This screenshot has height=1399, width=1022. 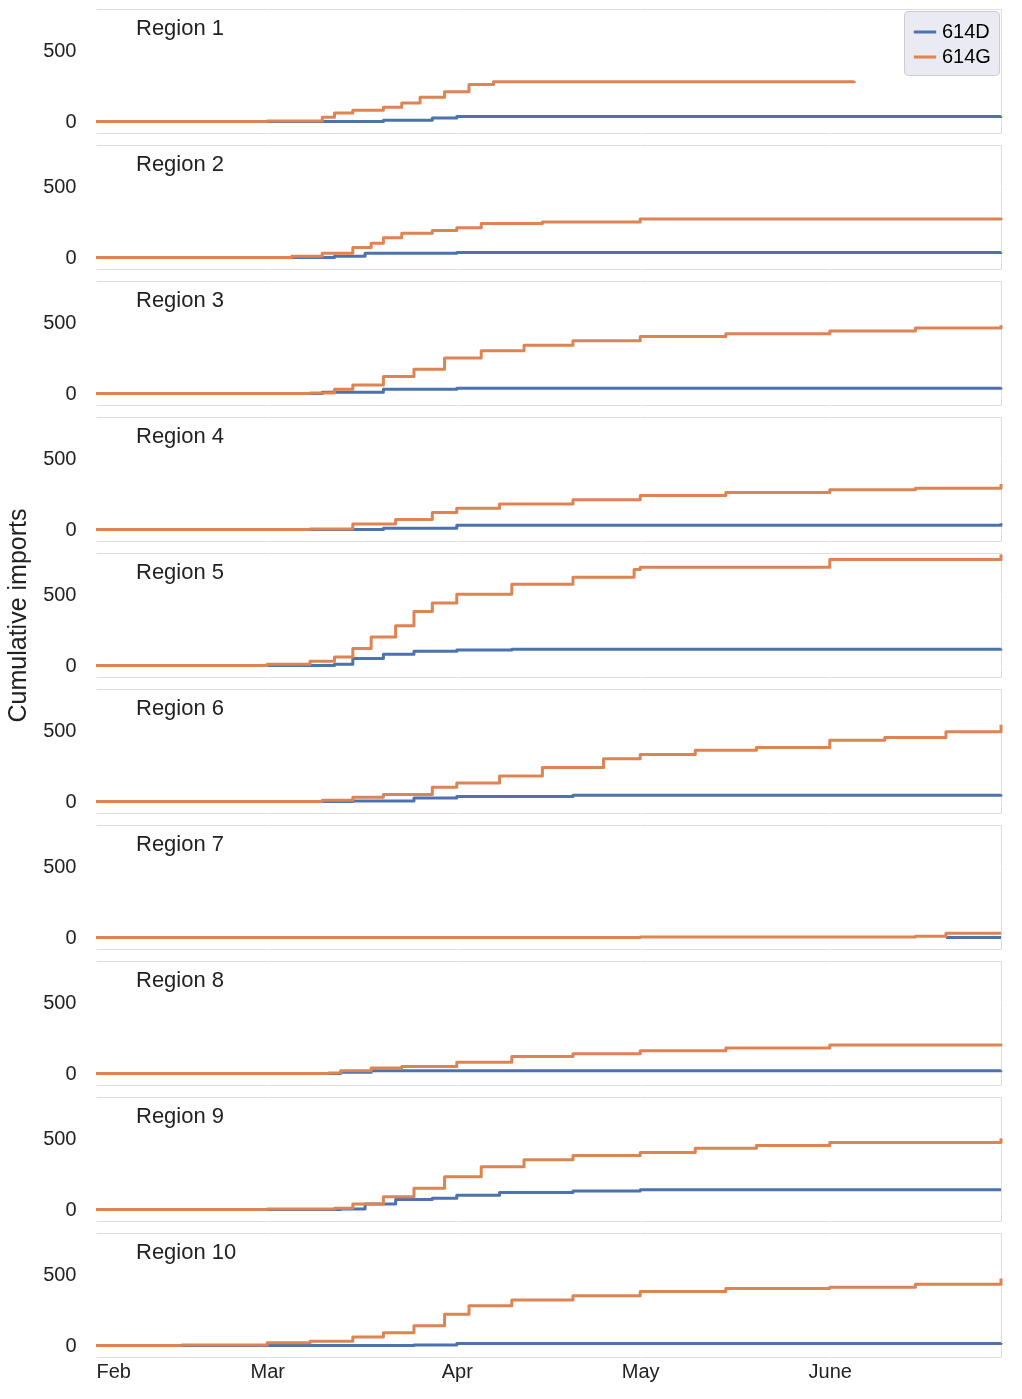 I want to click on x-tick-label: May, so click(x=640, y=1370).